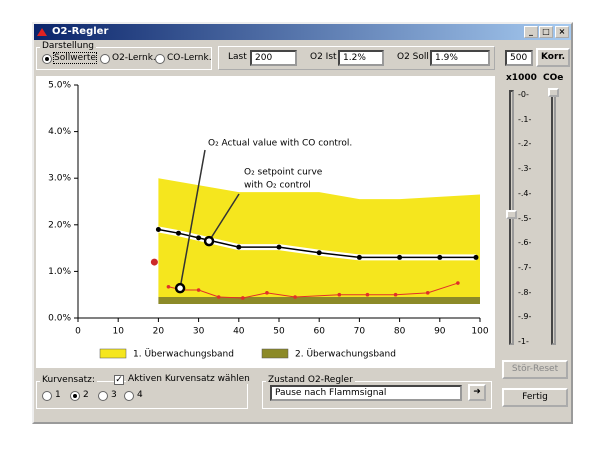  I want to click on current-point, so click(154, 262).